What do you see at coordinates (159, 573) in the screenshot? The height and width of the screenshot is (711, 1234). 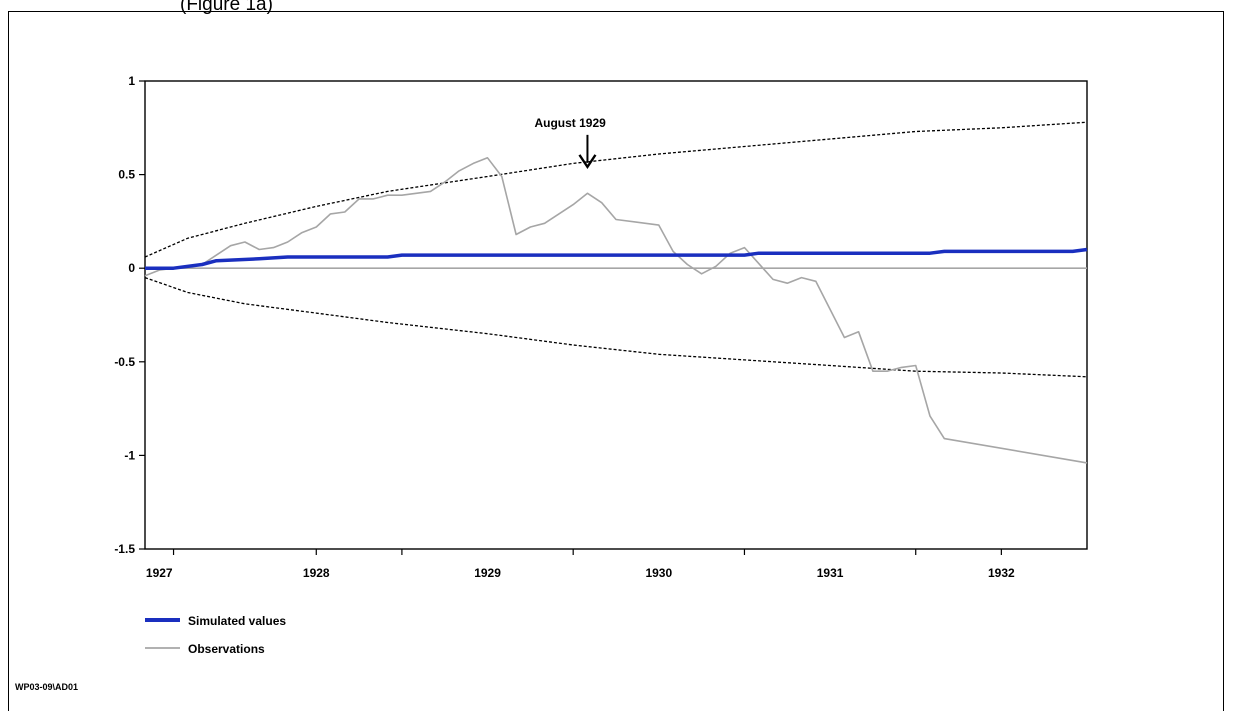 I see `x-tick-label: 1927` at bounding box center [159, 573].